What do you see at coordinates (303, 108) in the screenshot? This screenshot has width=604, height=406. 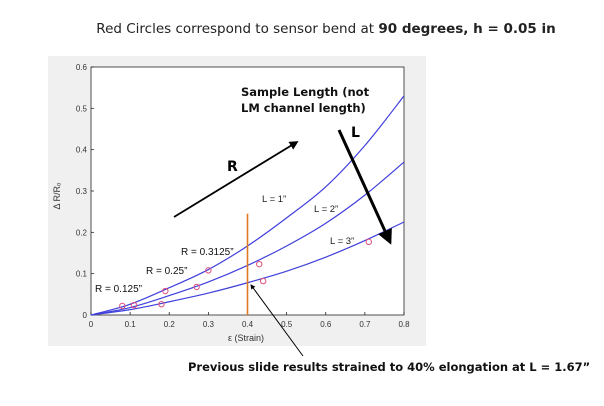 I see `annotation-sample-length-line2: LM channel length)` at bounding box center [303, 108].